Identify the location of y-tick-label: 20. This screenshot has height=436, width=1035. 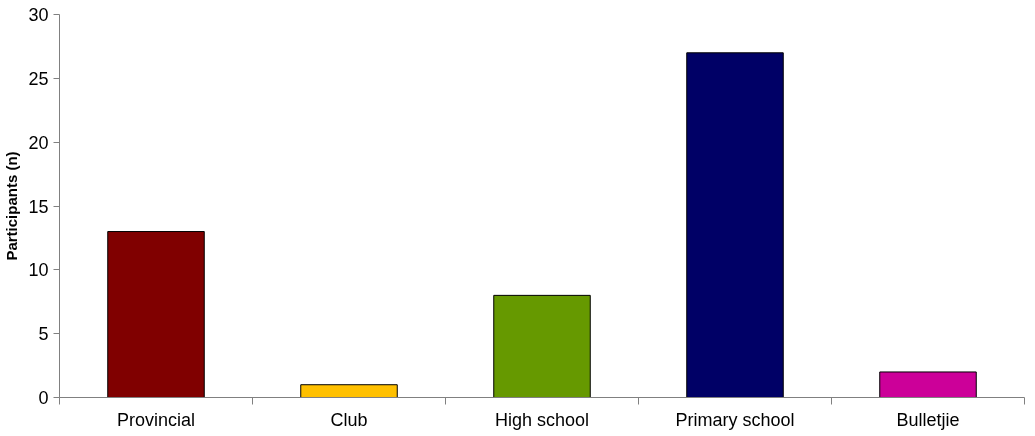
(38, 142).